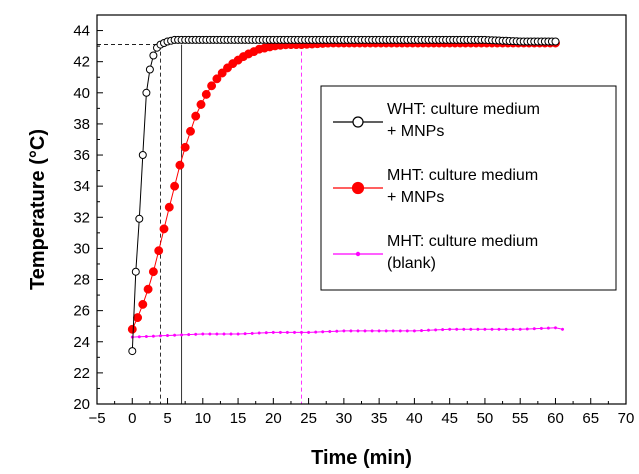 This screenshot has height=474, width=639. Describe the element at coordinates (414, 418) in the screenshot. I see `x-tick-label: 40` at that location.